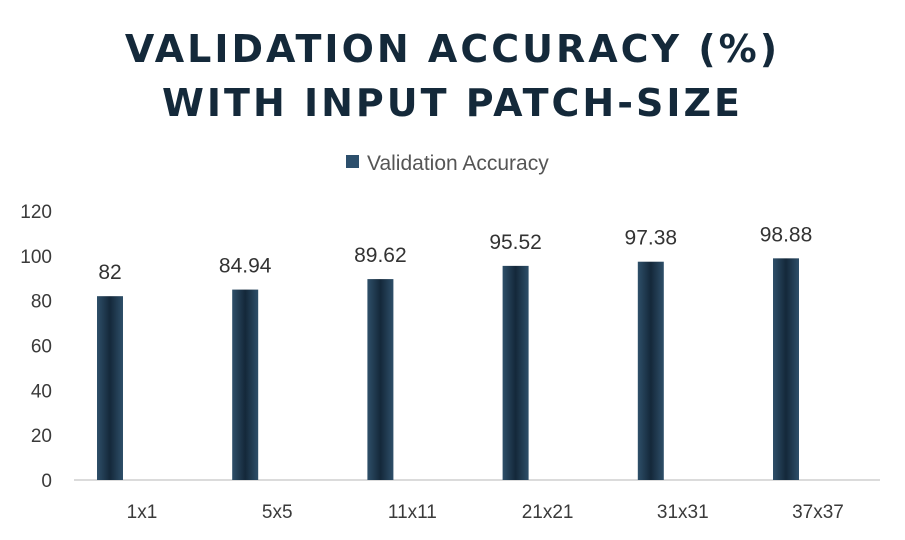 Image resolution: width=905 pixels, height=540 pixels. What do you see at coordinates (46, 481) in the screenshot?
I see `y-tick-label: 0` at bounding box center [46, 481].